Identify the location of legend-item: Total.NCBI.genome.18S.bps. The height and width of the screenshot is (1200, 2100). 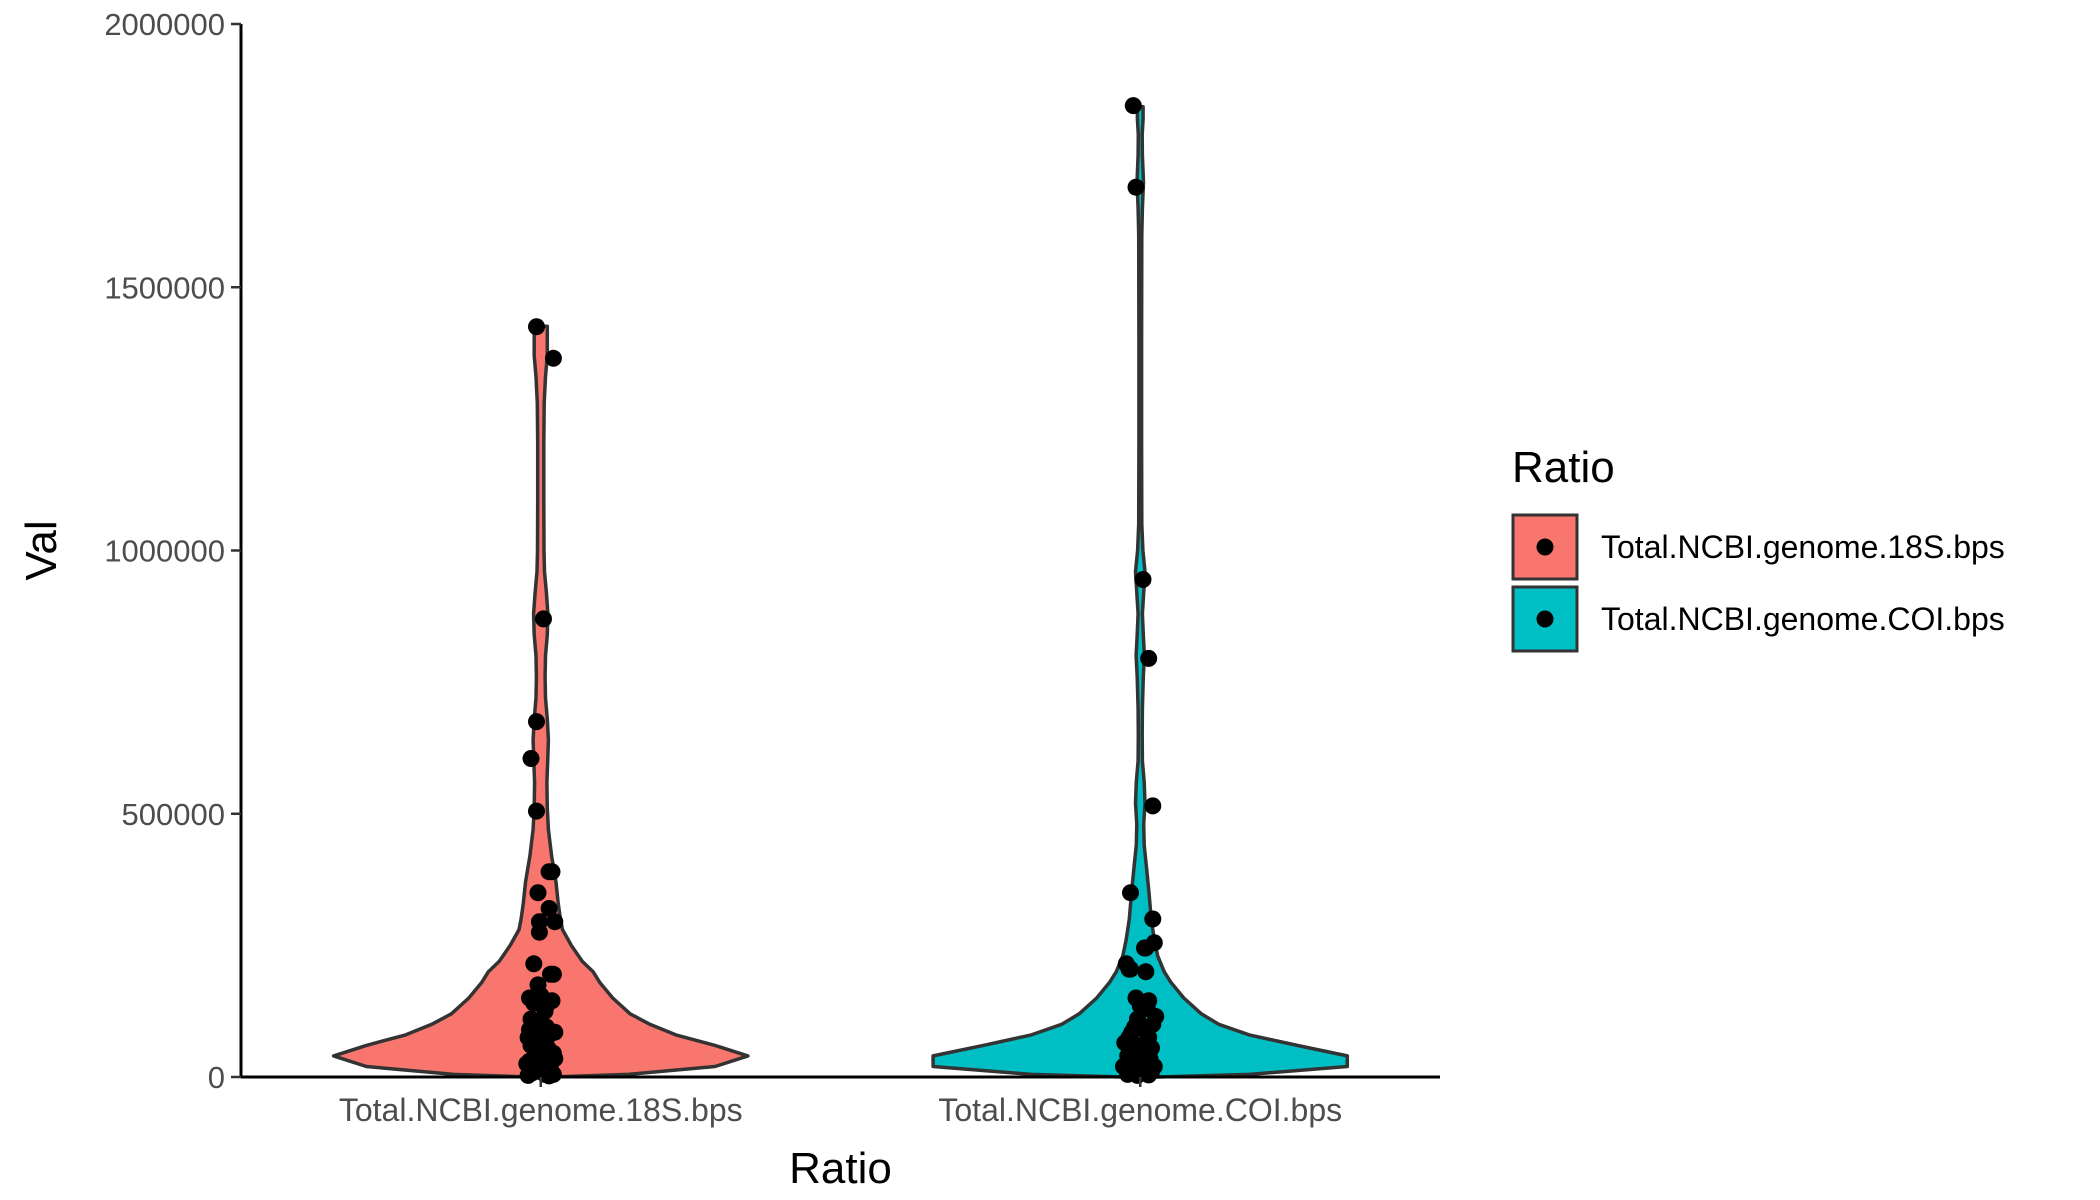
(1758, 547).